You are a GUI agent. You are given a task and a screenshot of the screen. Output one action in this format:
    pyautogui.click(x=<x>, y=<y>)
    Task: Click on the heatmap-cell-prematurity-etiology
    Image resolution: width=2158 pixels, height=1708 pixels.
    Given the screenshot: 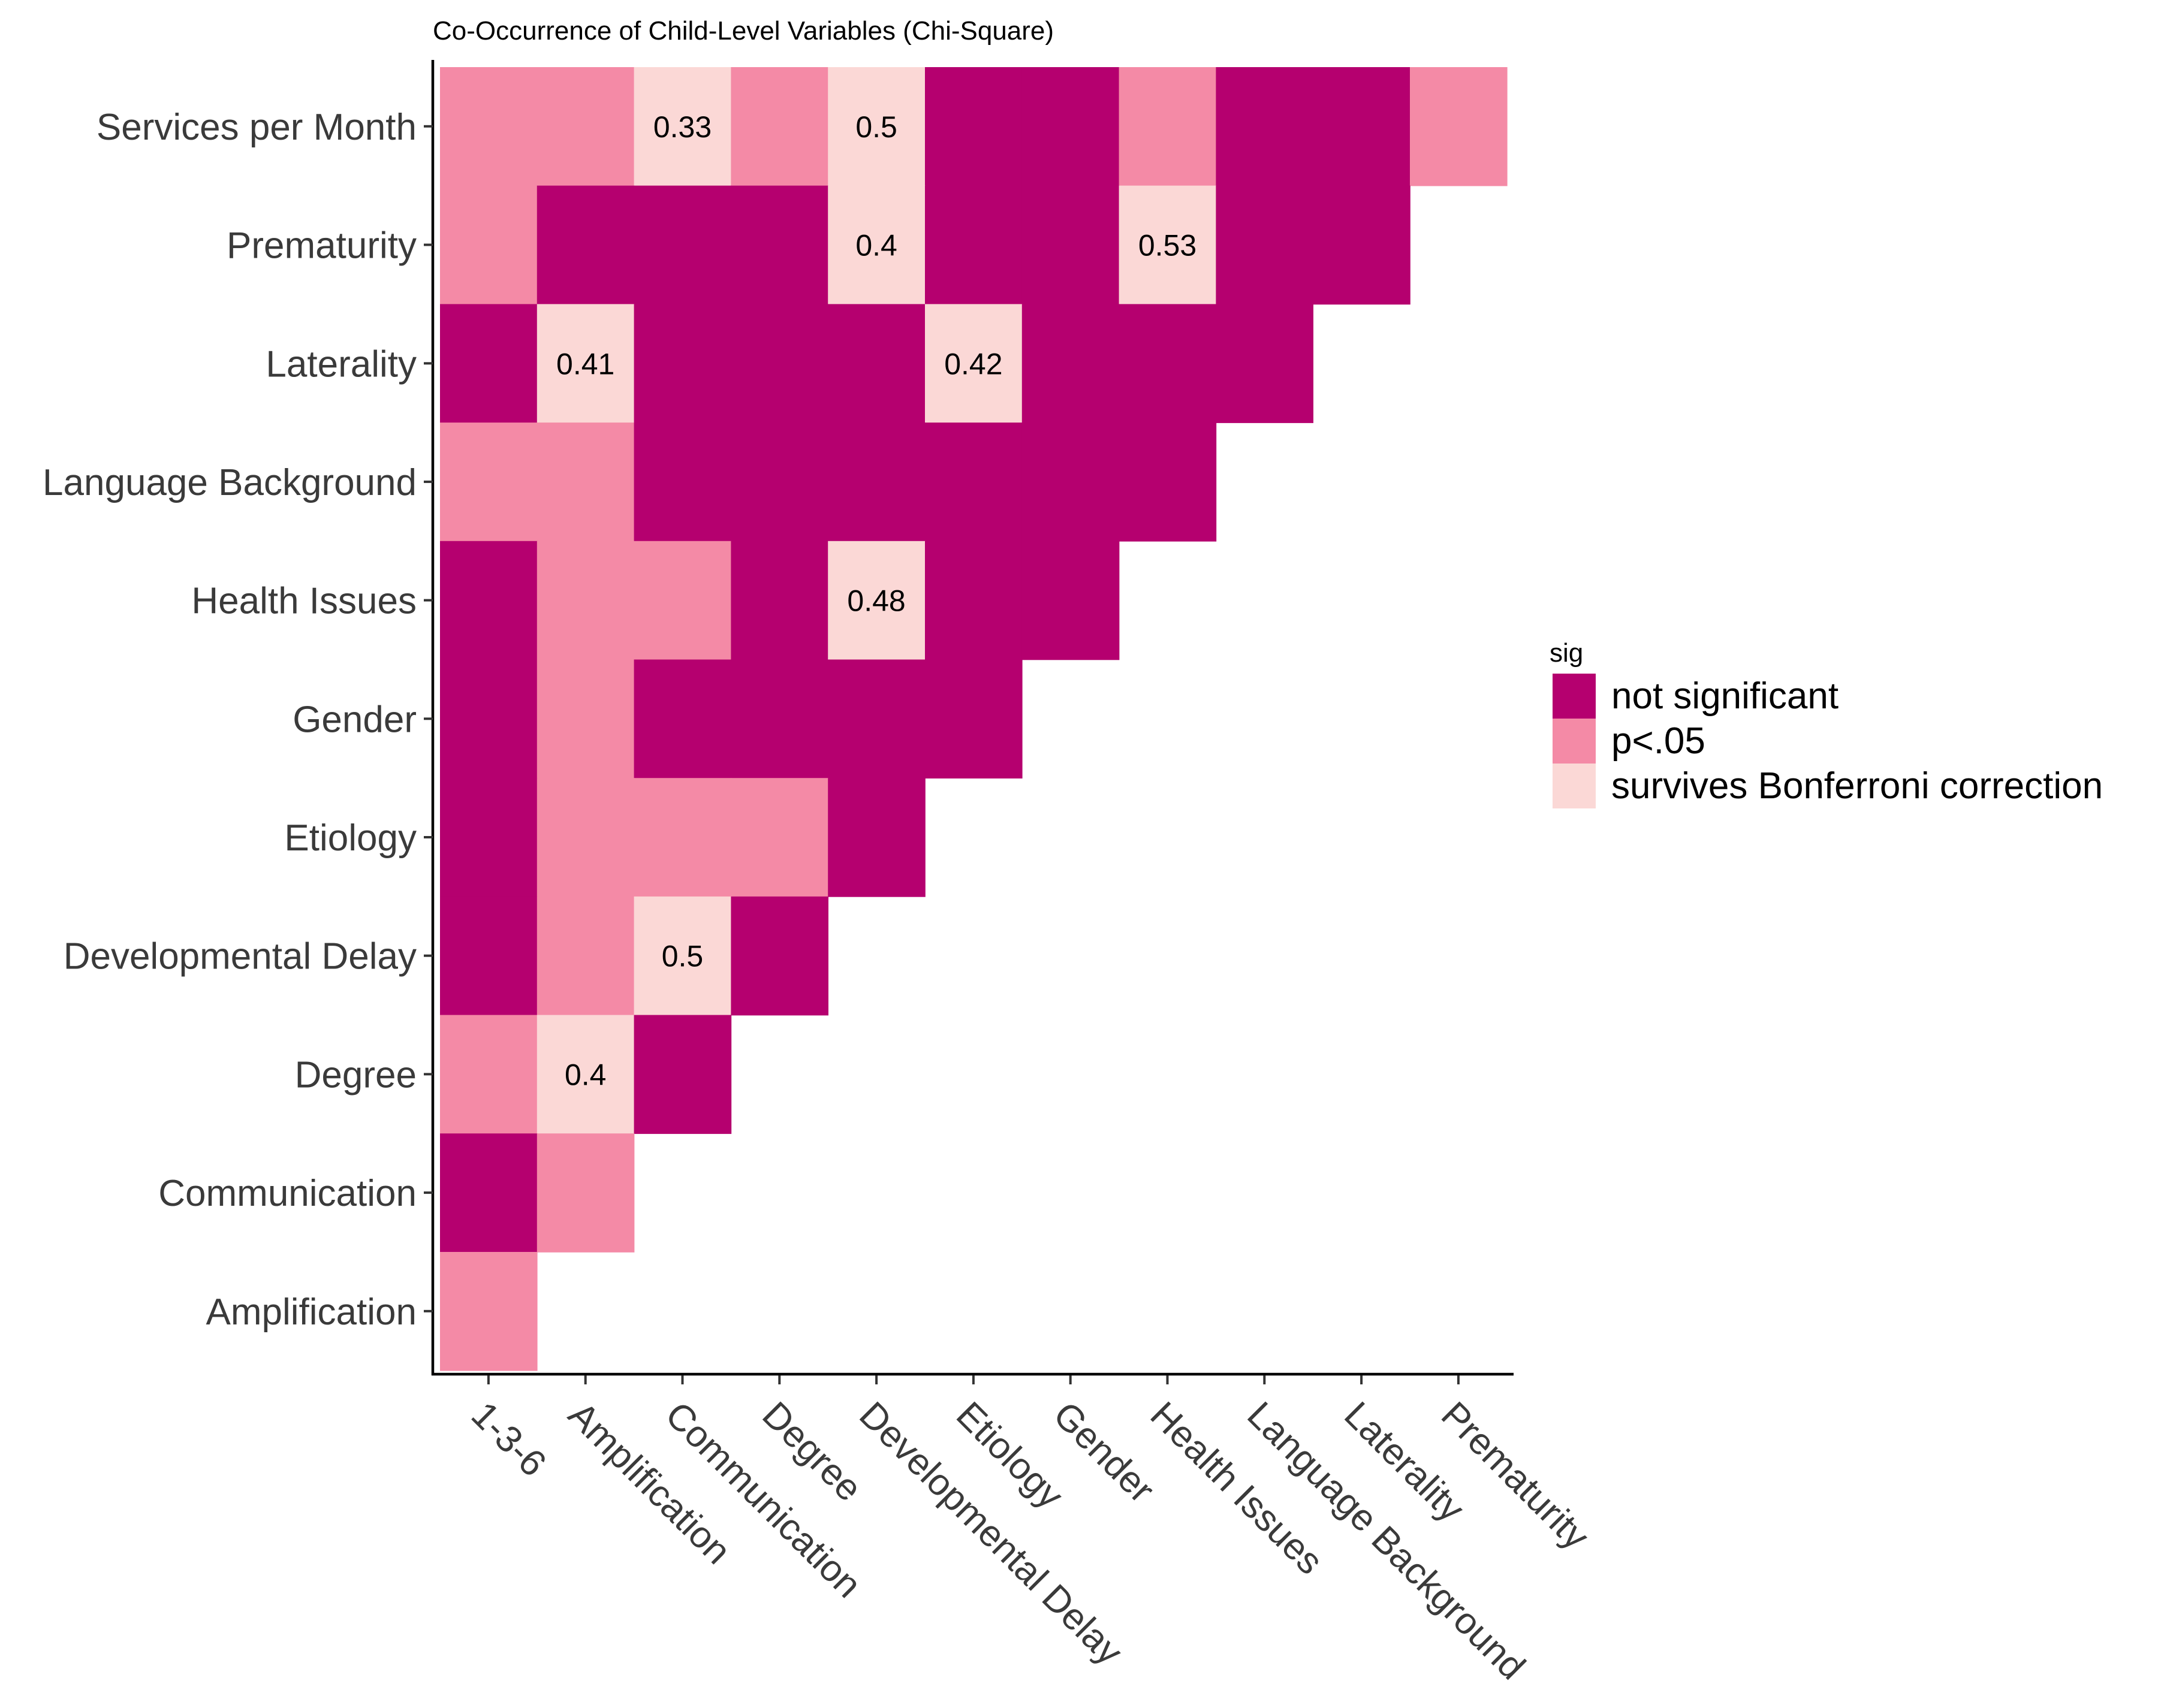 What is the action you would take?
    pyautogui.click(x=974, y=245)
    